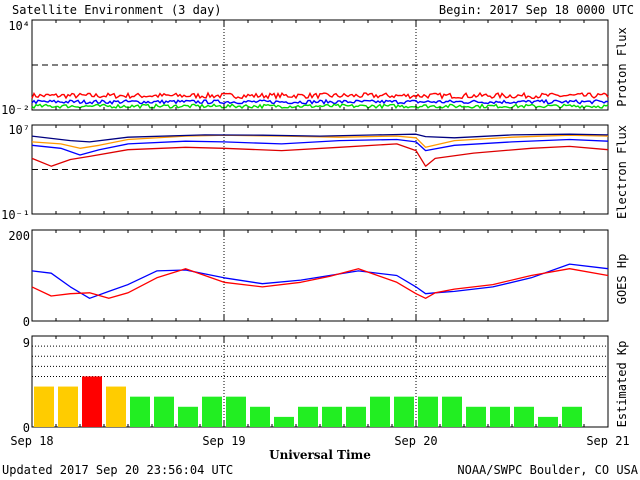 This screenshot has width=640, height=480. What do you see at coordinates (320, 455) in the screenshot?
I see `x-axis-title: Universal Time` at bounding box center [320, 455].